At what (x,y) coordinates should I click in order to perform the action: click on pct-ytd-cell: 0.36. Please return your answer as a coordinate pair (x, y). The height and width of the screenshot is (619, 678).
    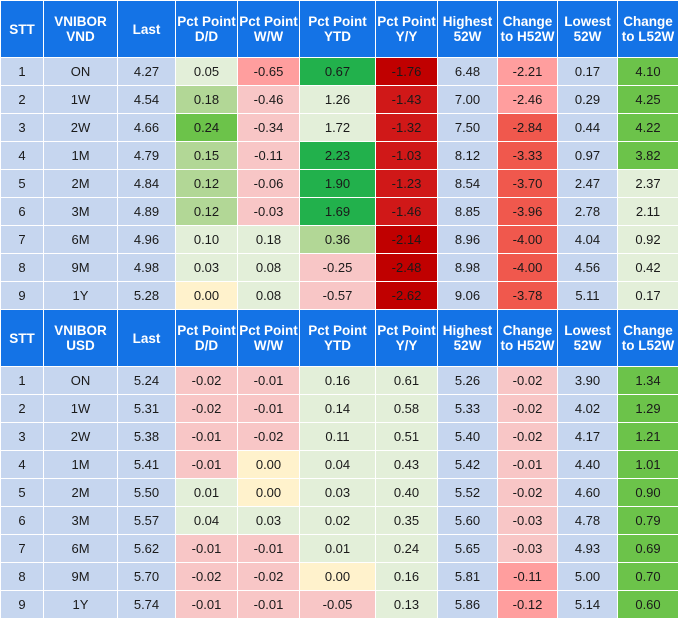
    Looking at the image, I should click on (338, 240).